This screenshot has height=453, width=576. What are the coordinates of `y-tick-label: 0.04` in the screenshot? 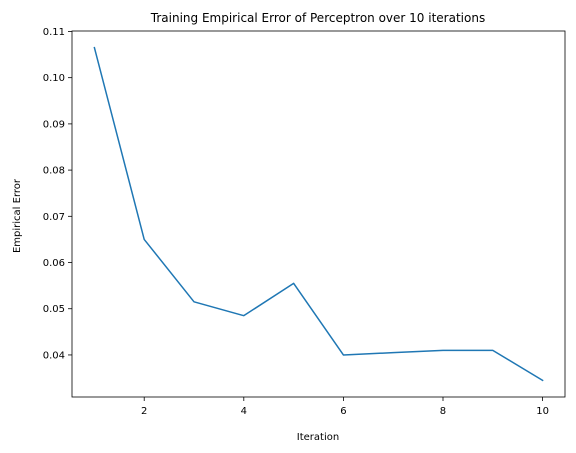 It's located at (54, 355).